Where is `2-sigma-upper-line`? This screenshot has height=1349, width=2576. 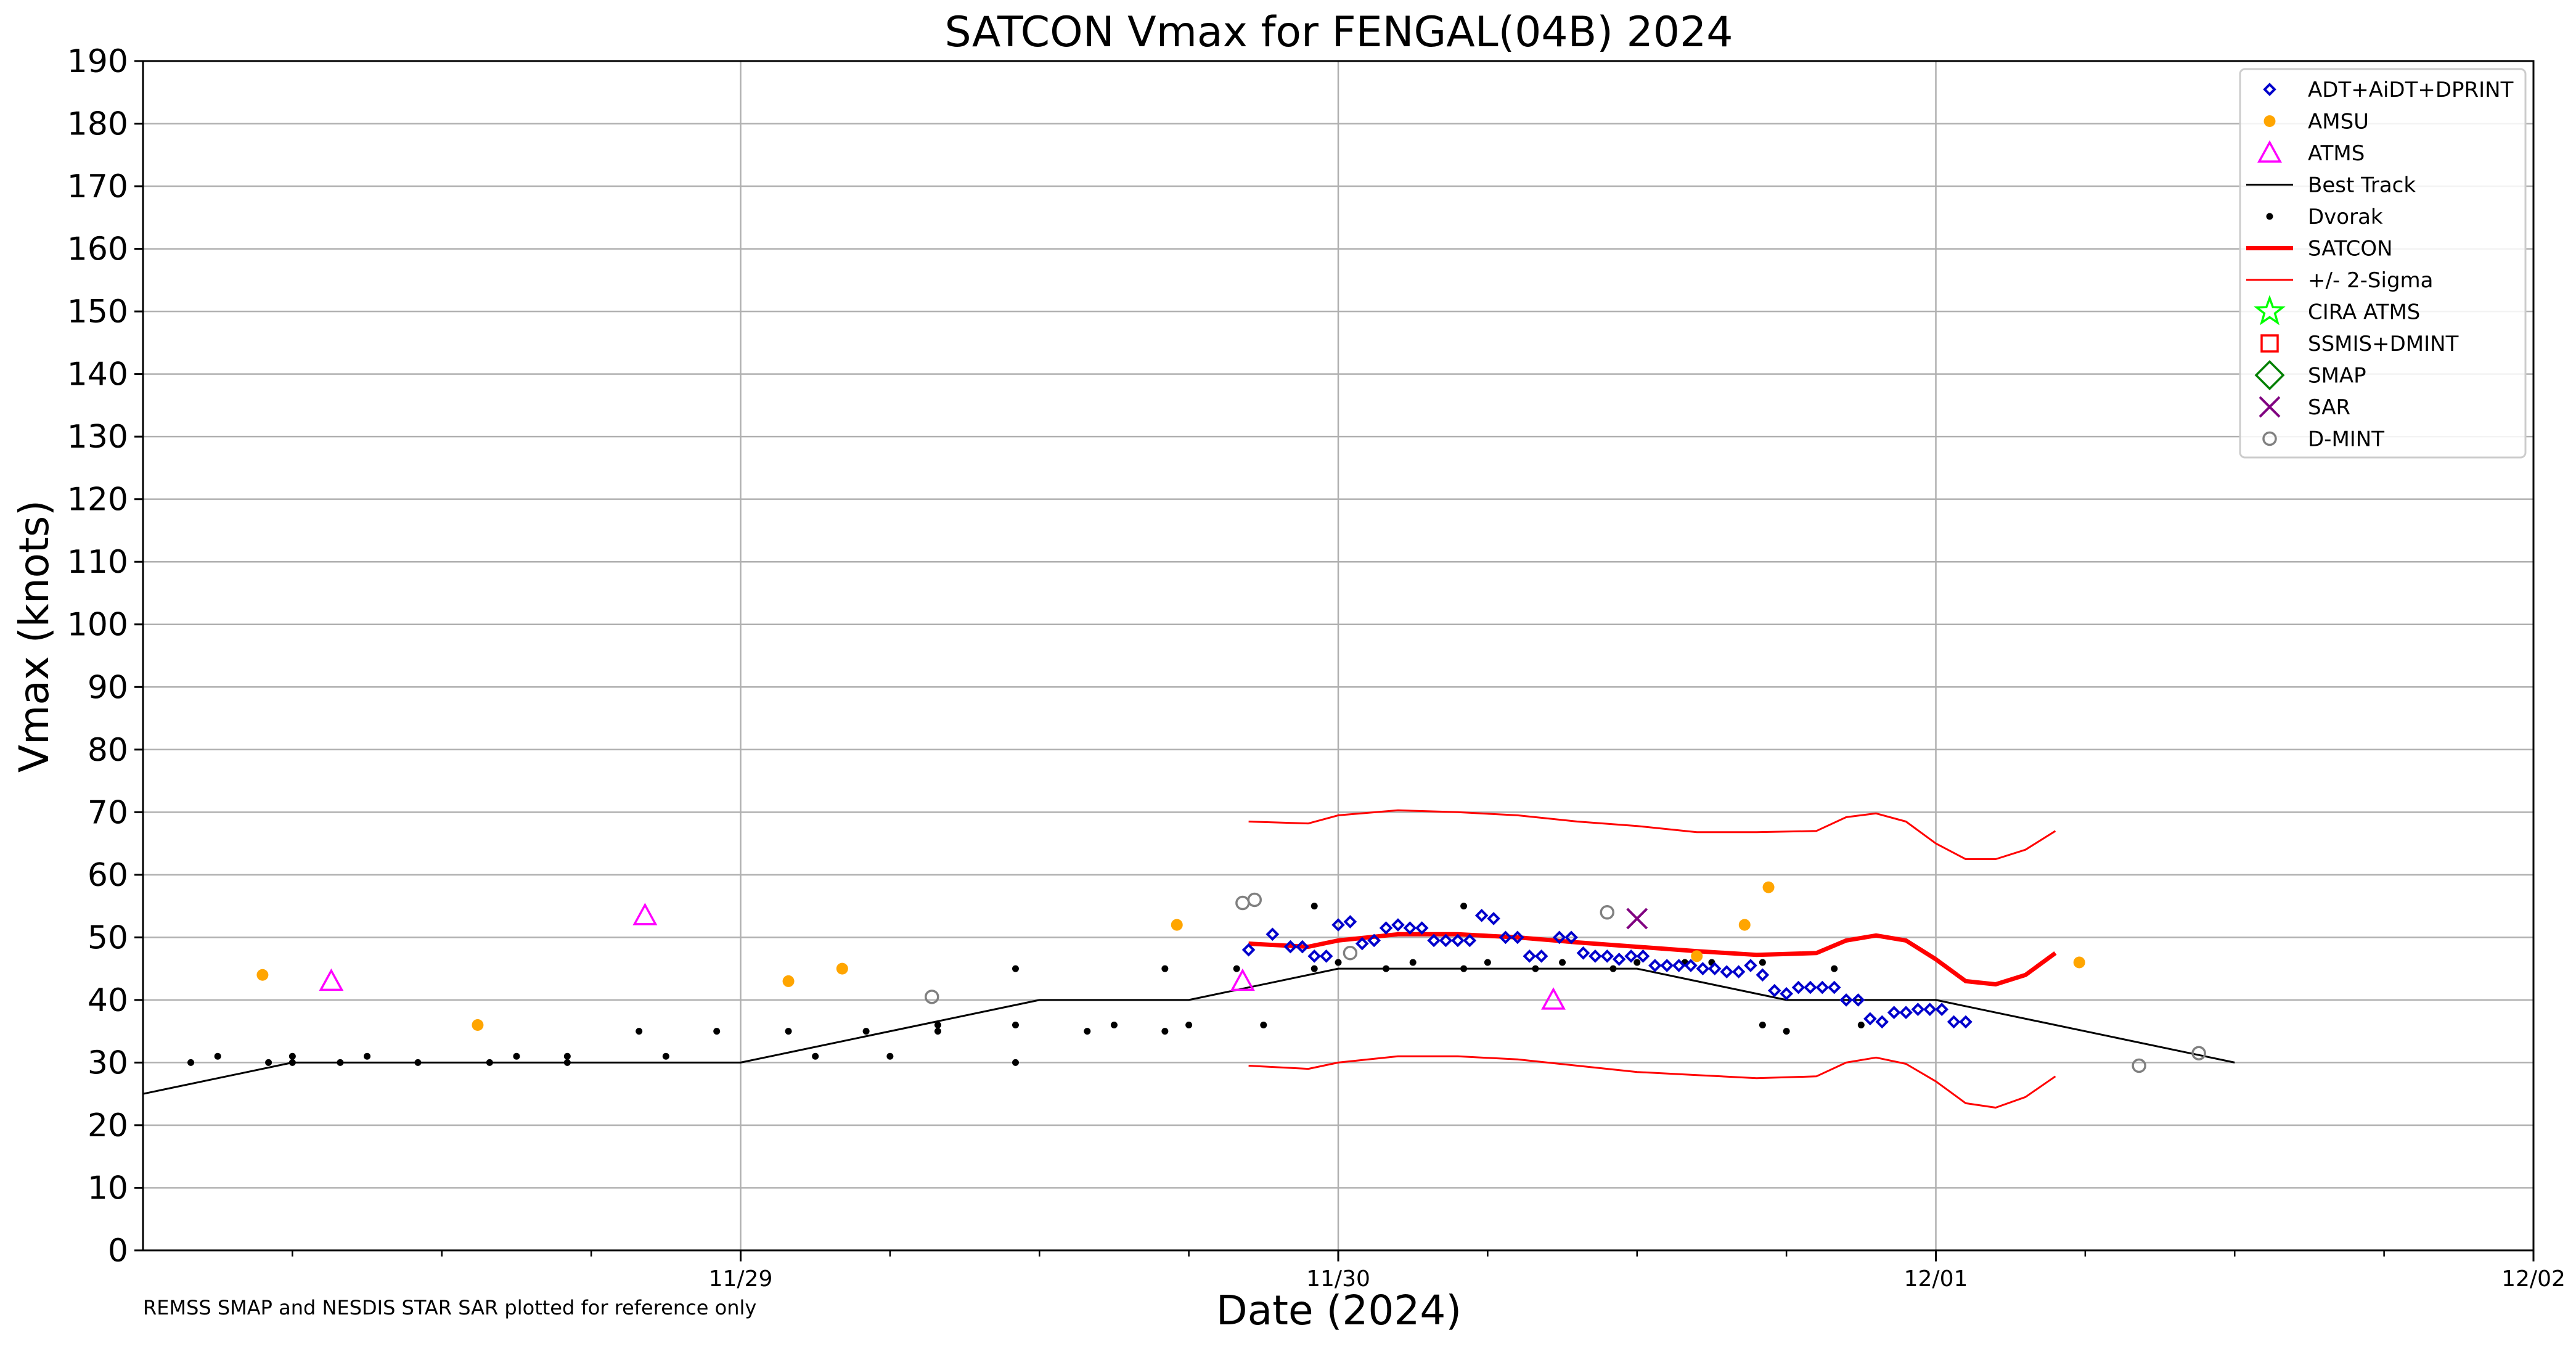 2-sigma-upper-line is located at coordinates (1652, 834).